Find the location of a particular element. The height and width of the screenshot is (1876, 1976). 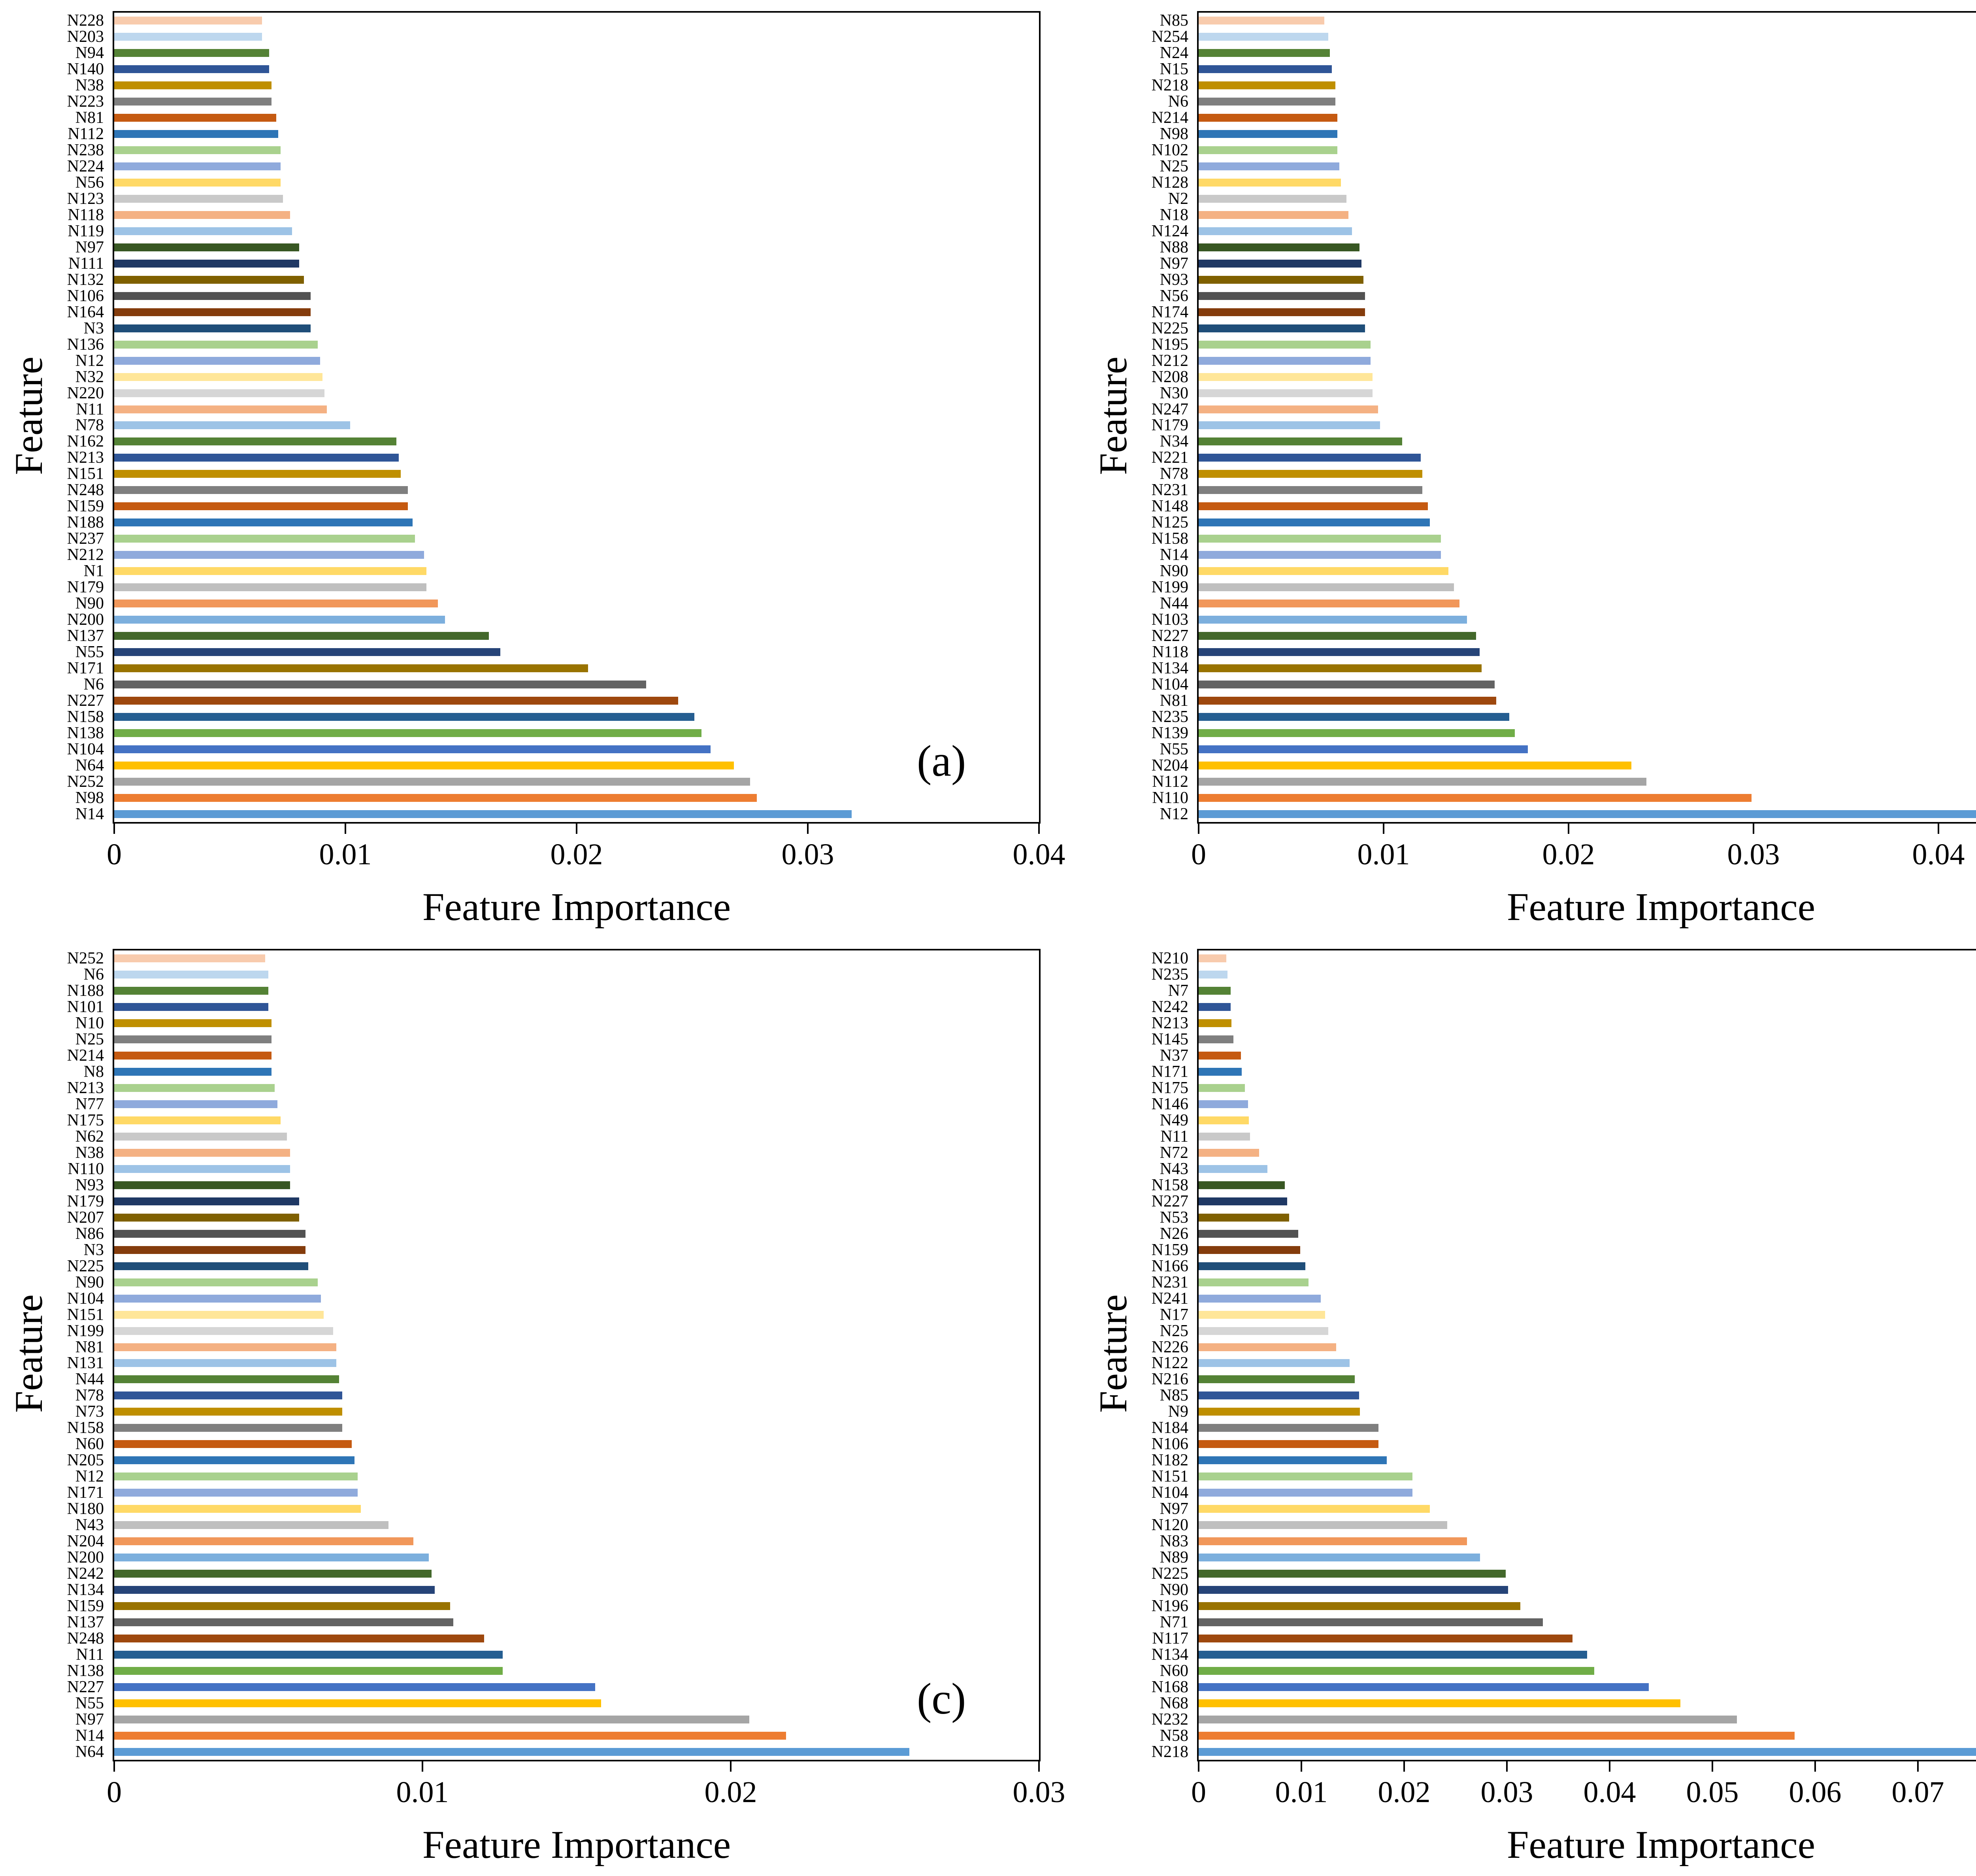

y-tick-label: N179 is located at coordinates (85, 587).